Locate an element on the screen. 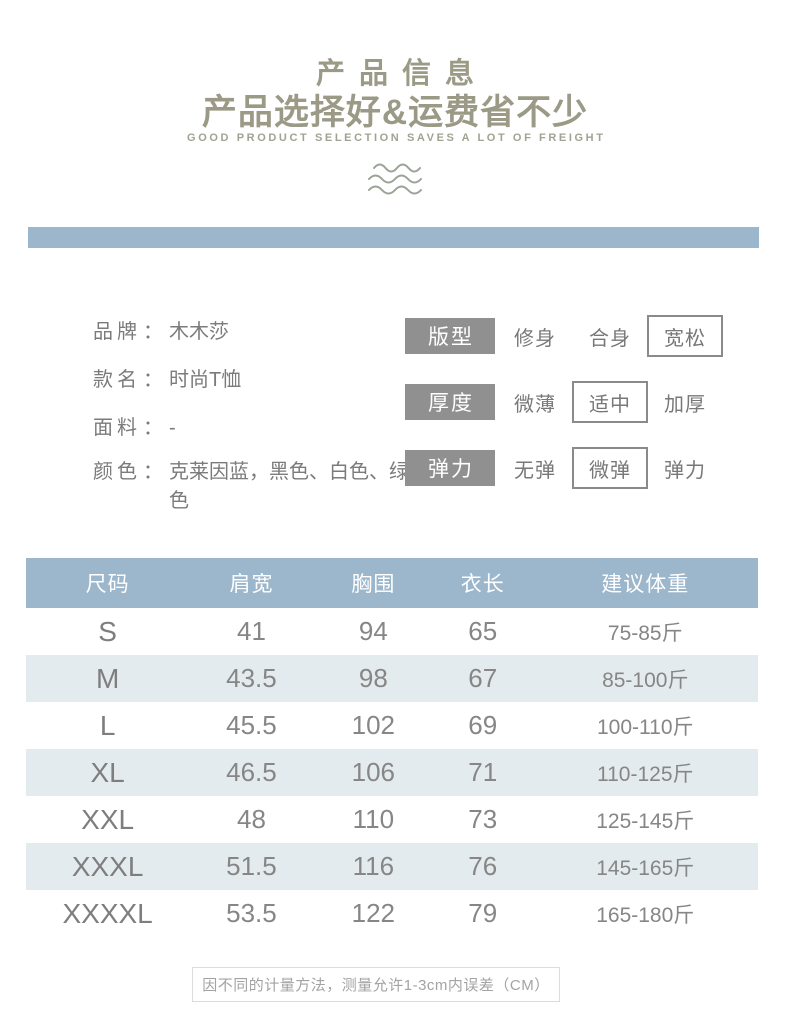  attribute-label: 弹力 is located at coordinates (450, 468).